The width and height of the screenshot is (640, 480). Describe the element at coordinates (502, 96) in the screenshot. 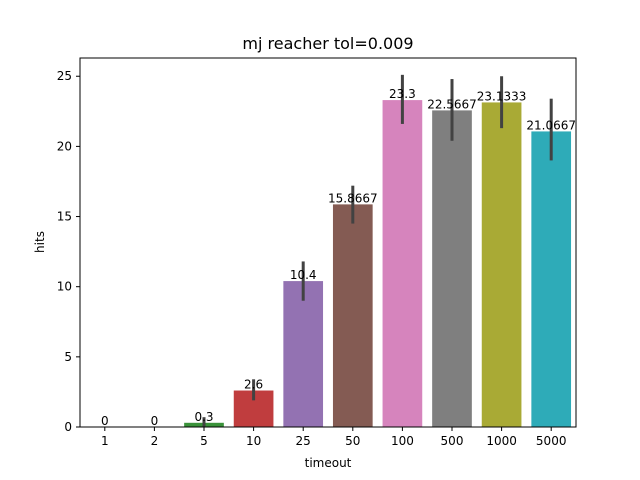

I see `data-label-1000: 23.1333` at that location.